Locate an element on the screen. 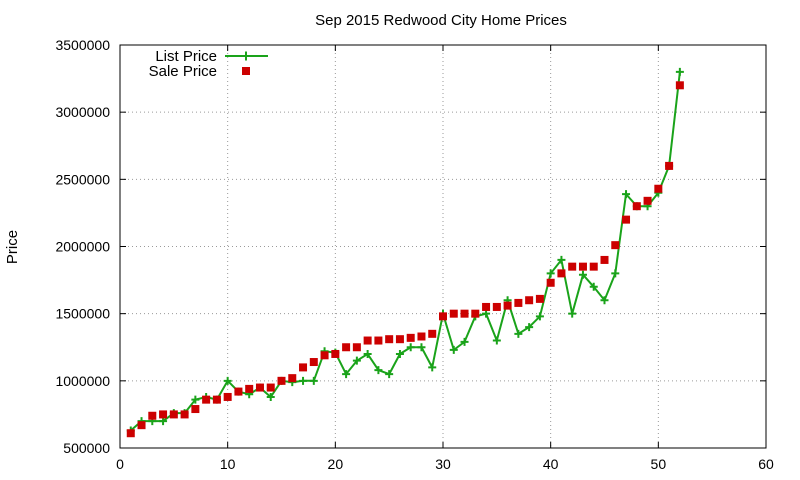 Image resolution: width=800 pixels, height=480 pixels. x-tick-label: 40 is located at coordinates (551, 464).